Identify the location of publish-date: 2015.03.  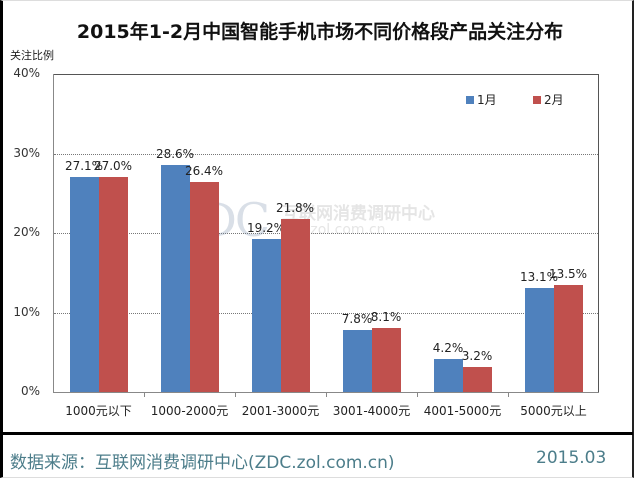
(571, 458).